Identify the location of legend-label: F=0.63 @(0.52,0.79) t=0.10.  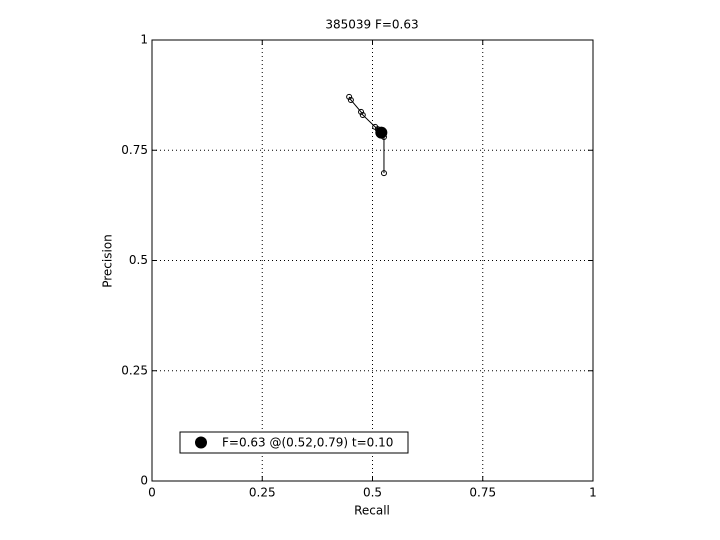
(307, 443).